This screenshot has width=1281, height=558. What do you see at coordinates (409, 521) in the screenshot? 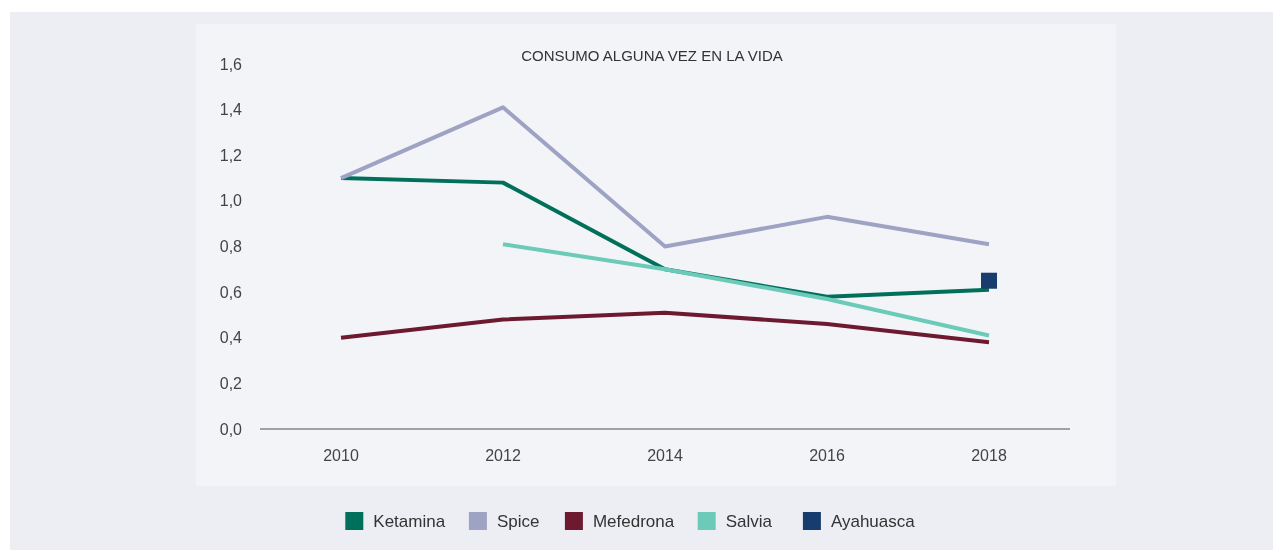
I see `legend-label: Ketamina` at bounding box center [409, 521].